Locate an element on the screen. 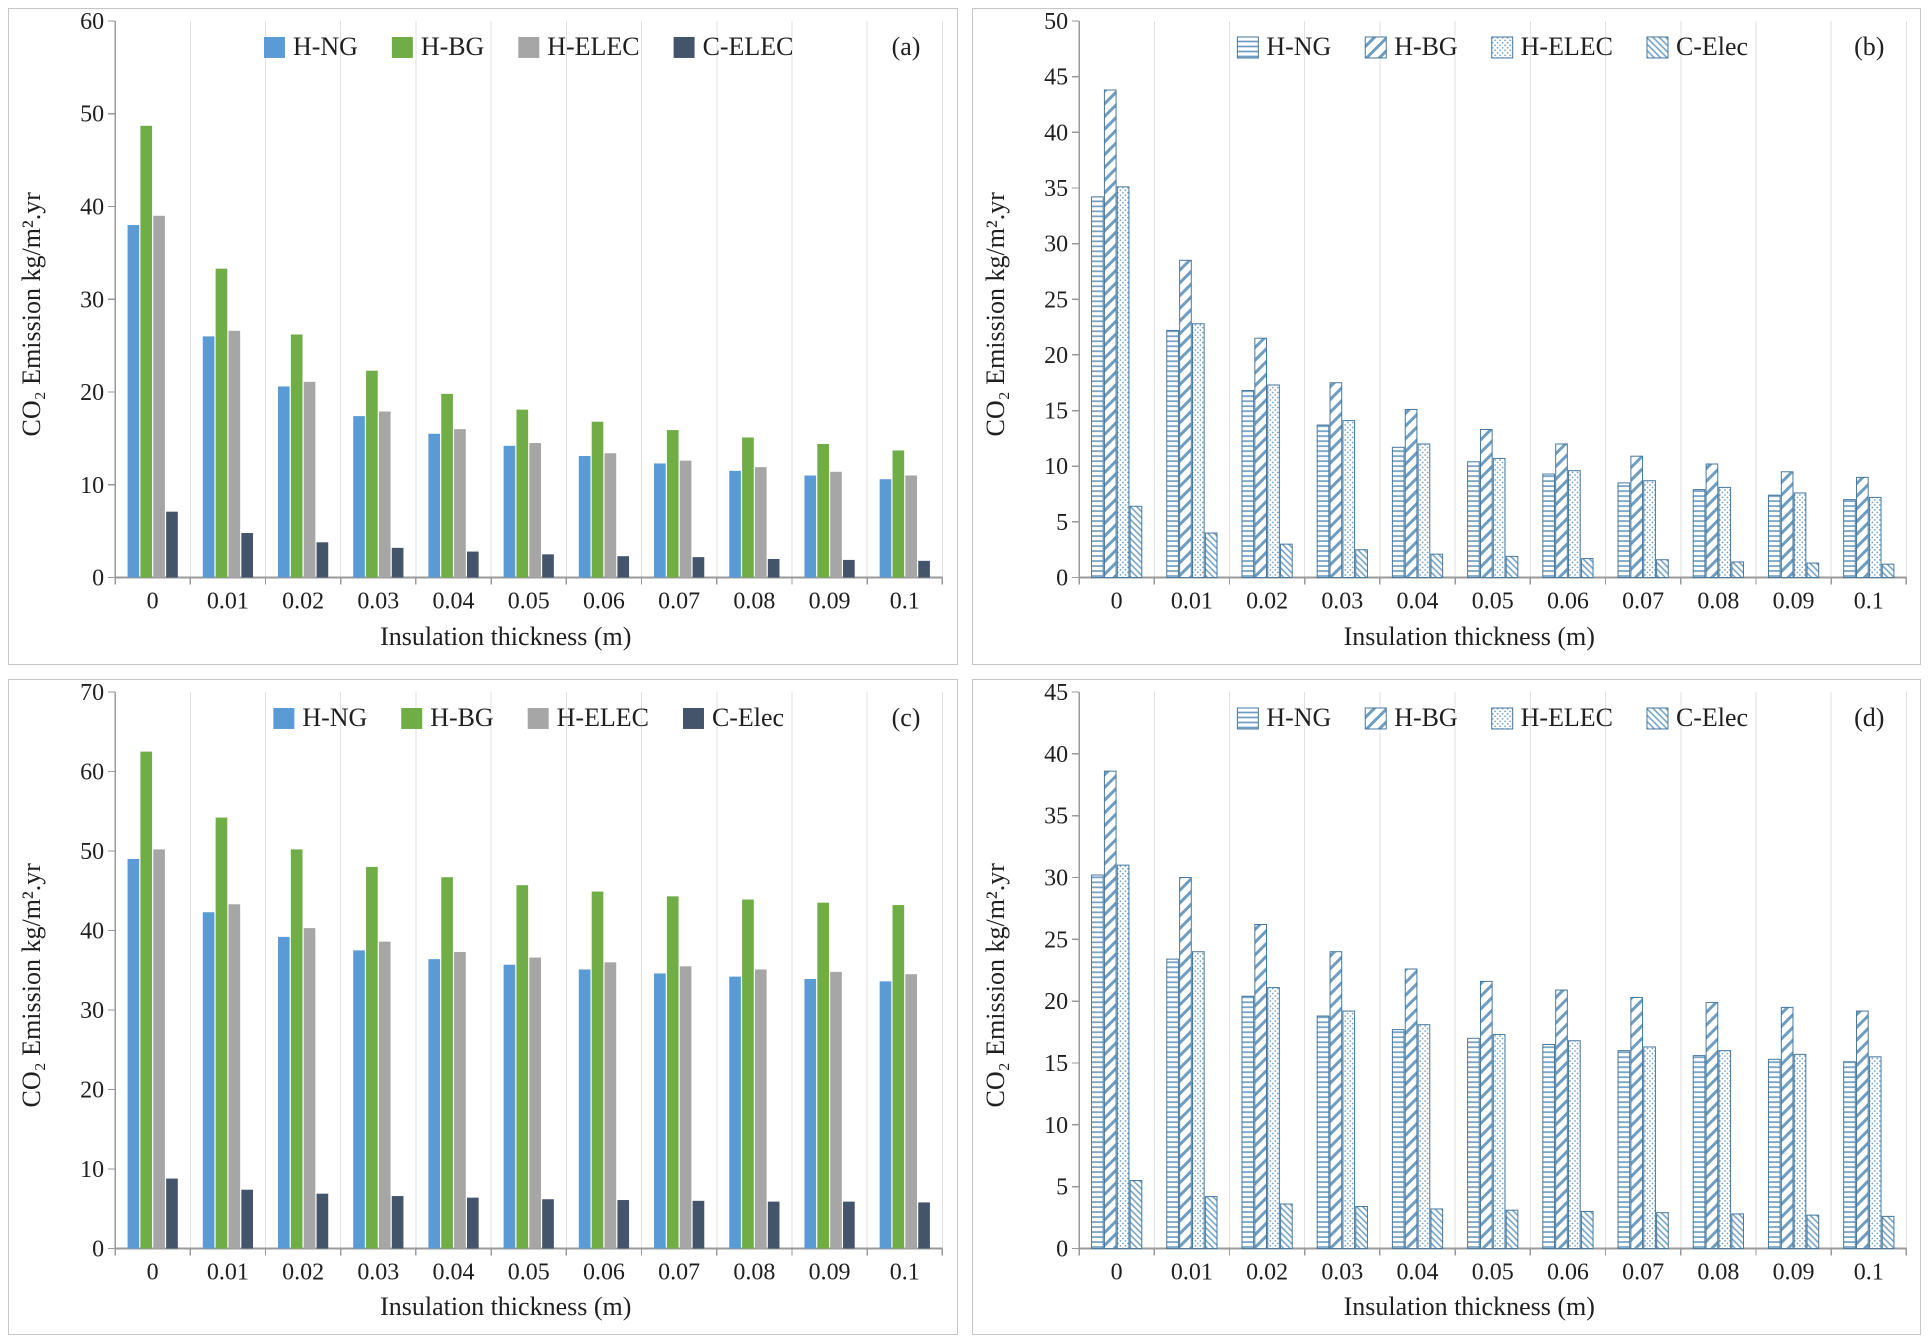  x-tick-label: 0.08 is located at coordinates (754, 602).